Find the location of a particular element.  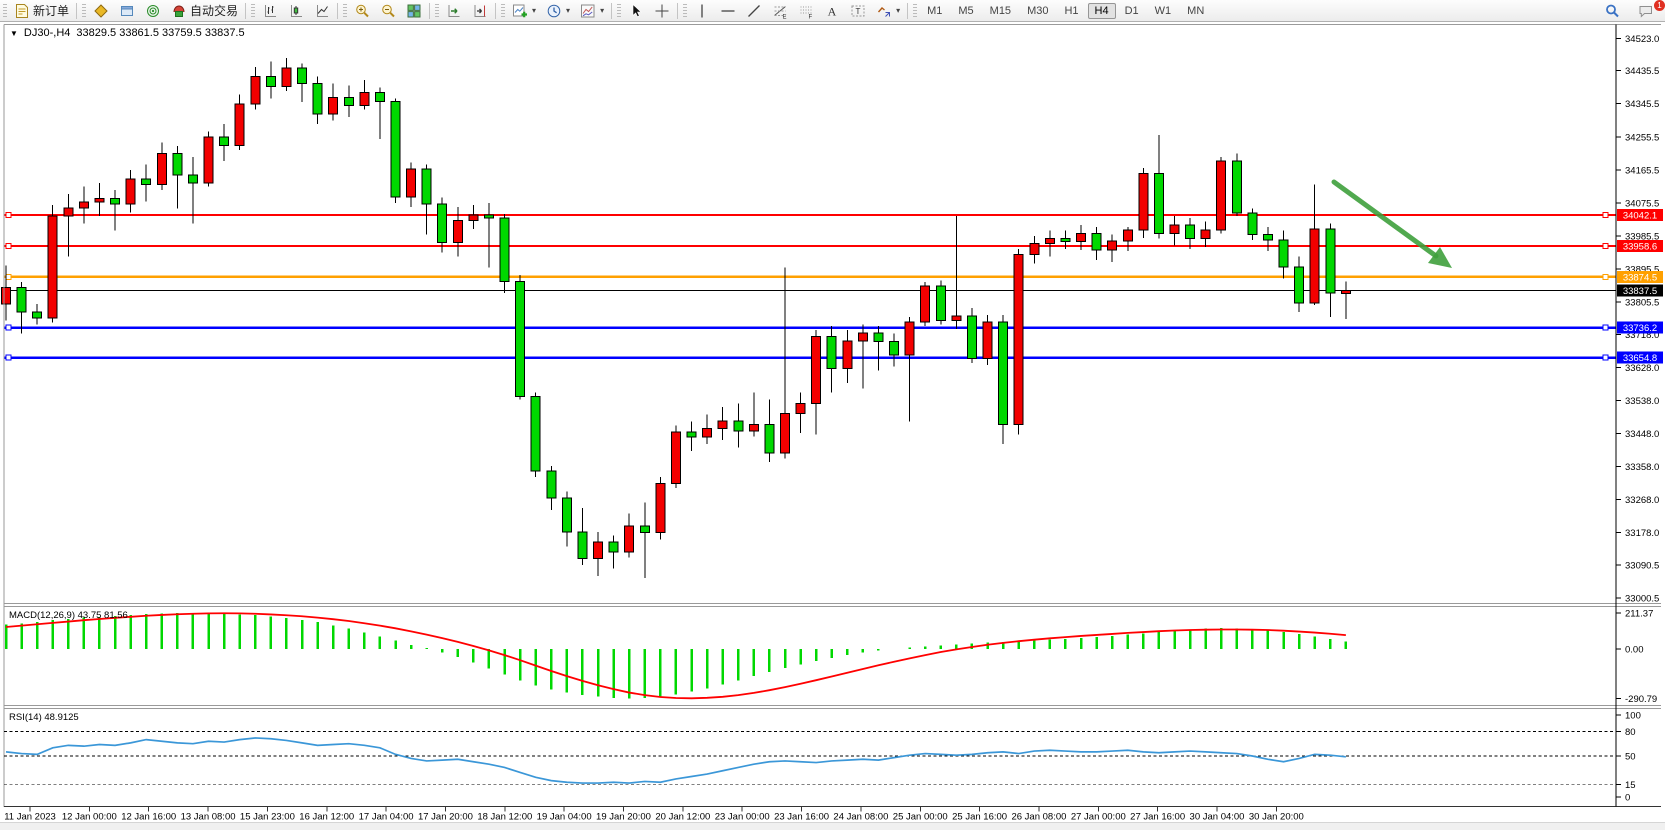

auto-scroll-button is located at coordinates (454, 11).